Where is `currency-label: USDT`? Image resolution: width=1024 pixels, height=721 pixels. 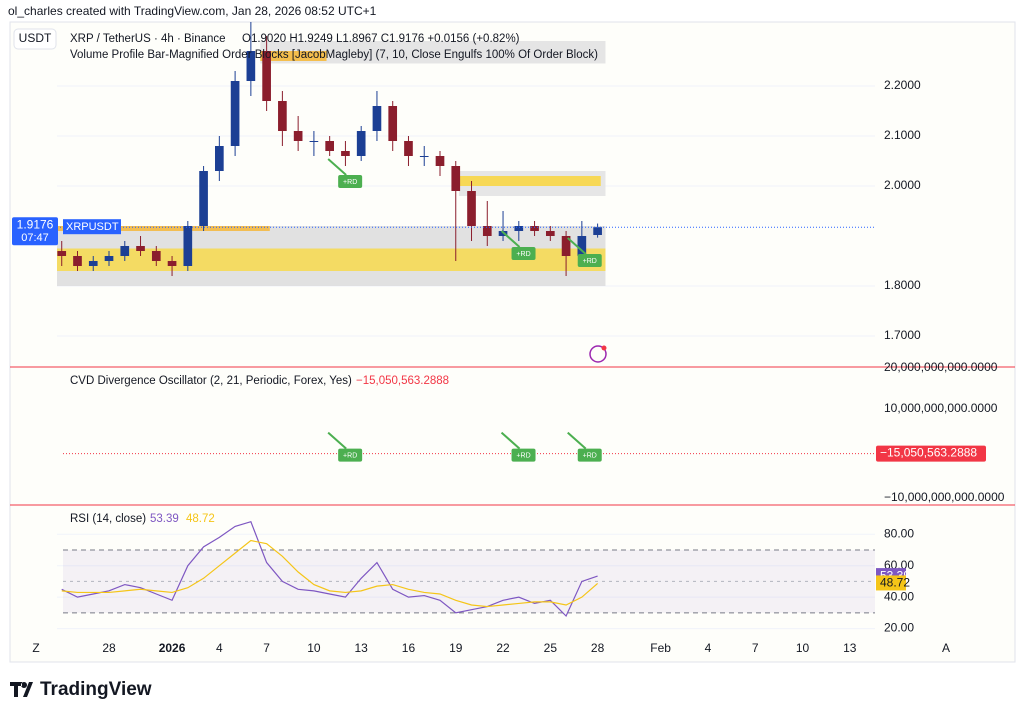 currency-label: USDT is located at coordinates (35, 38).